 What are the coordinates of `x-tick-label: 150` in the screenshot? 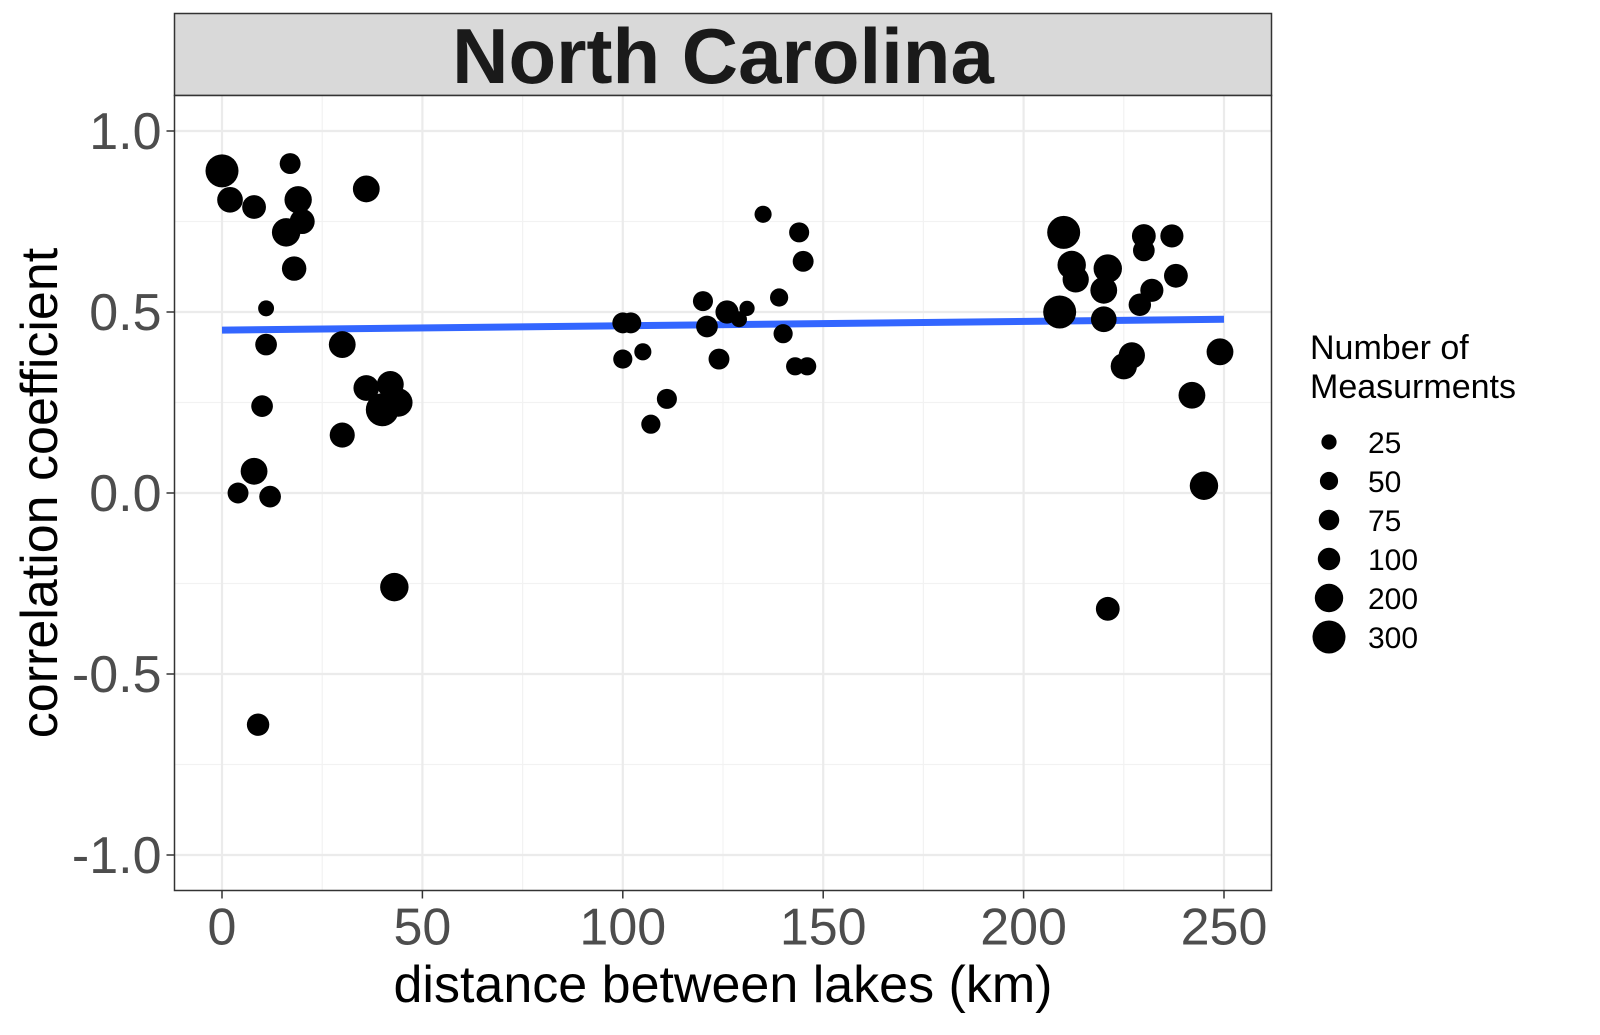 It's located at (823, 928).